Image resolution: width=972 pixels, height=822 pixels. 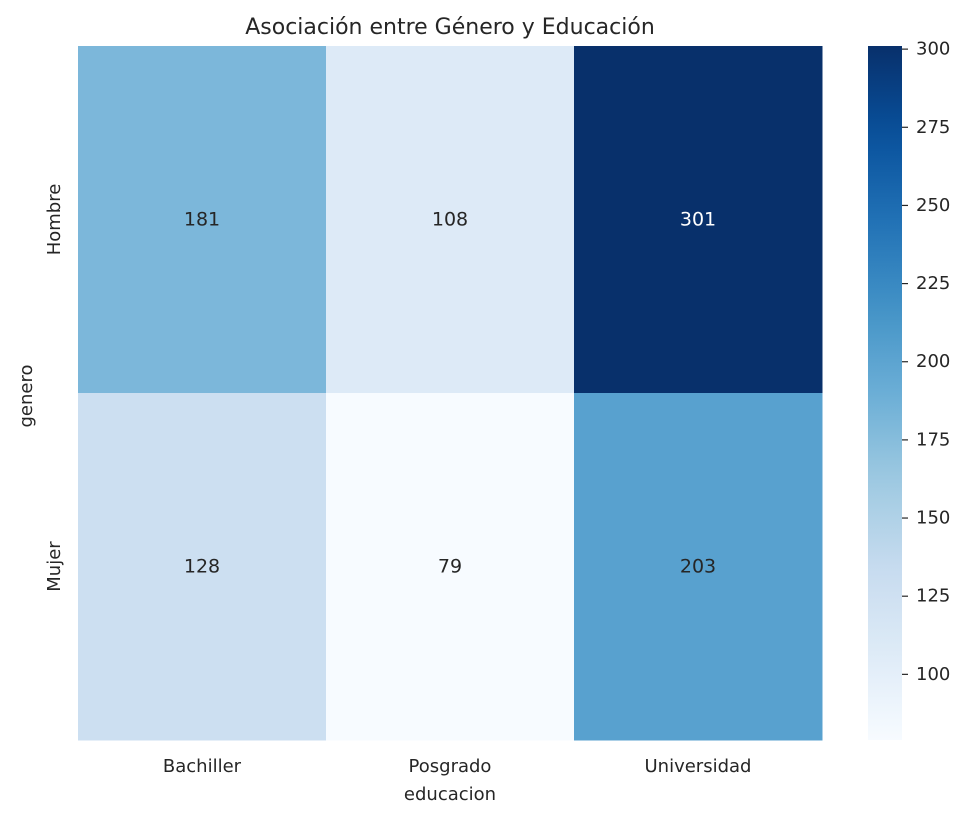 I want to click on x-tick-label: Universidad, so click(x=698, y=766).